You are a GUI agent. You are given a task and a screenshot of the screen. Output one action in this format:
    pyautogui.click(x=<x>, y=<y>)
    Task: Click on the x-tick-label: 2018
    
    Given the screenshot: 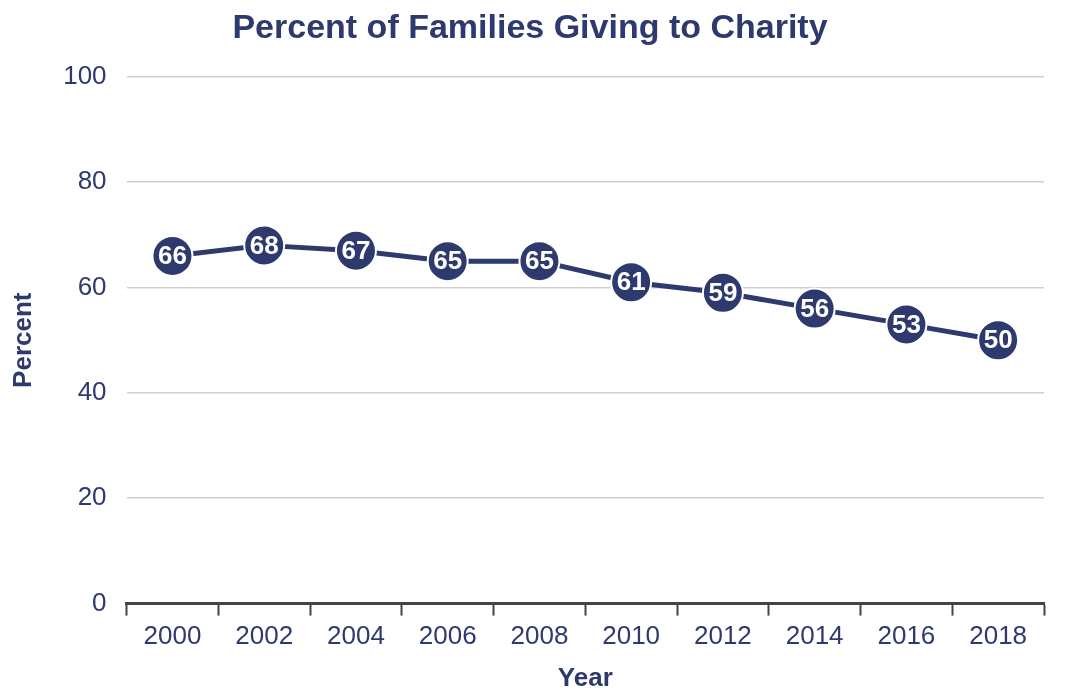 What is the action you would take?
    pyautogui.click(x=998, y=635)
    